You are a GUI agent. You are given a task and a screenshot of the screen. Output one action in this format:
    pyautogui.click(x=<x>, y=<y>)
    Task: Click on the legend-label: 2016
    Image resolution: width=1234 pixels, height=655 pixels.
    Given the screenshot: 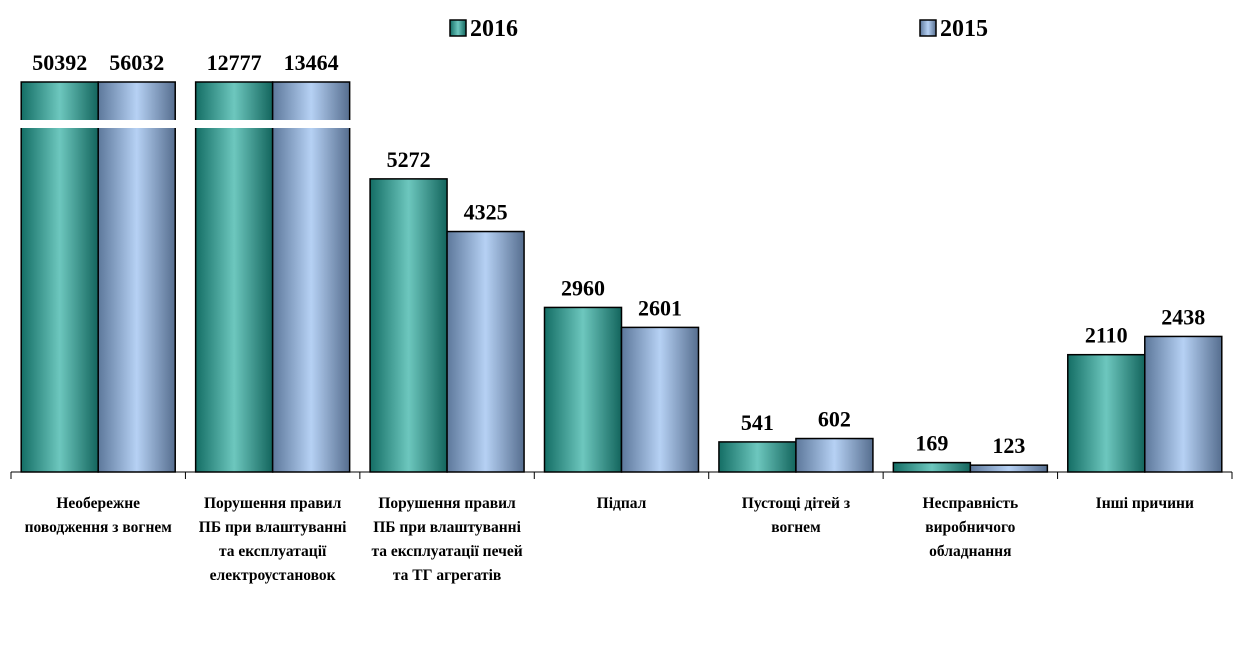 What is the action you would take?
    pyautogui.click(x=494, y=29)
    